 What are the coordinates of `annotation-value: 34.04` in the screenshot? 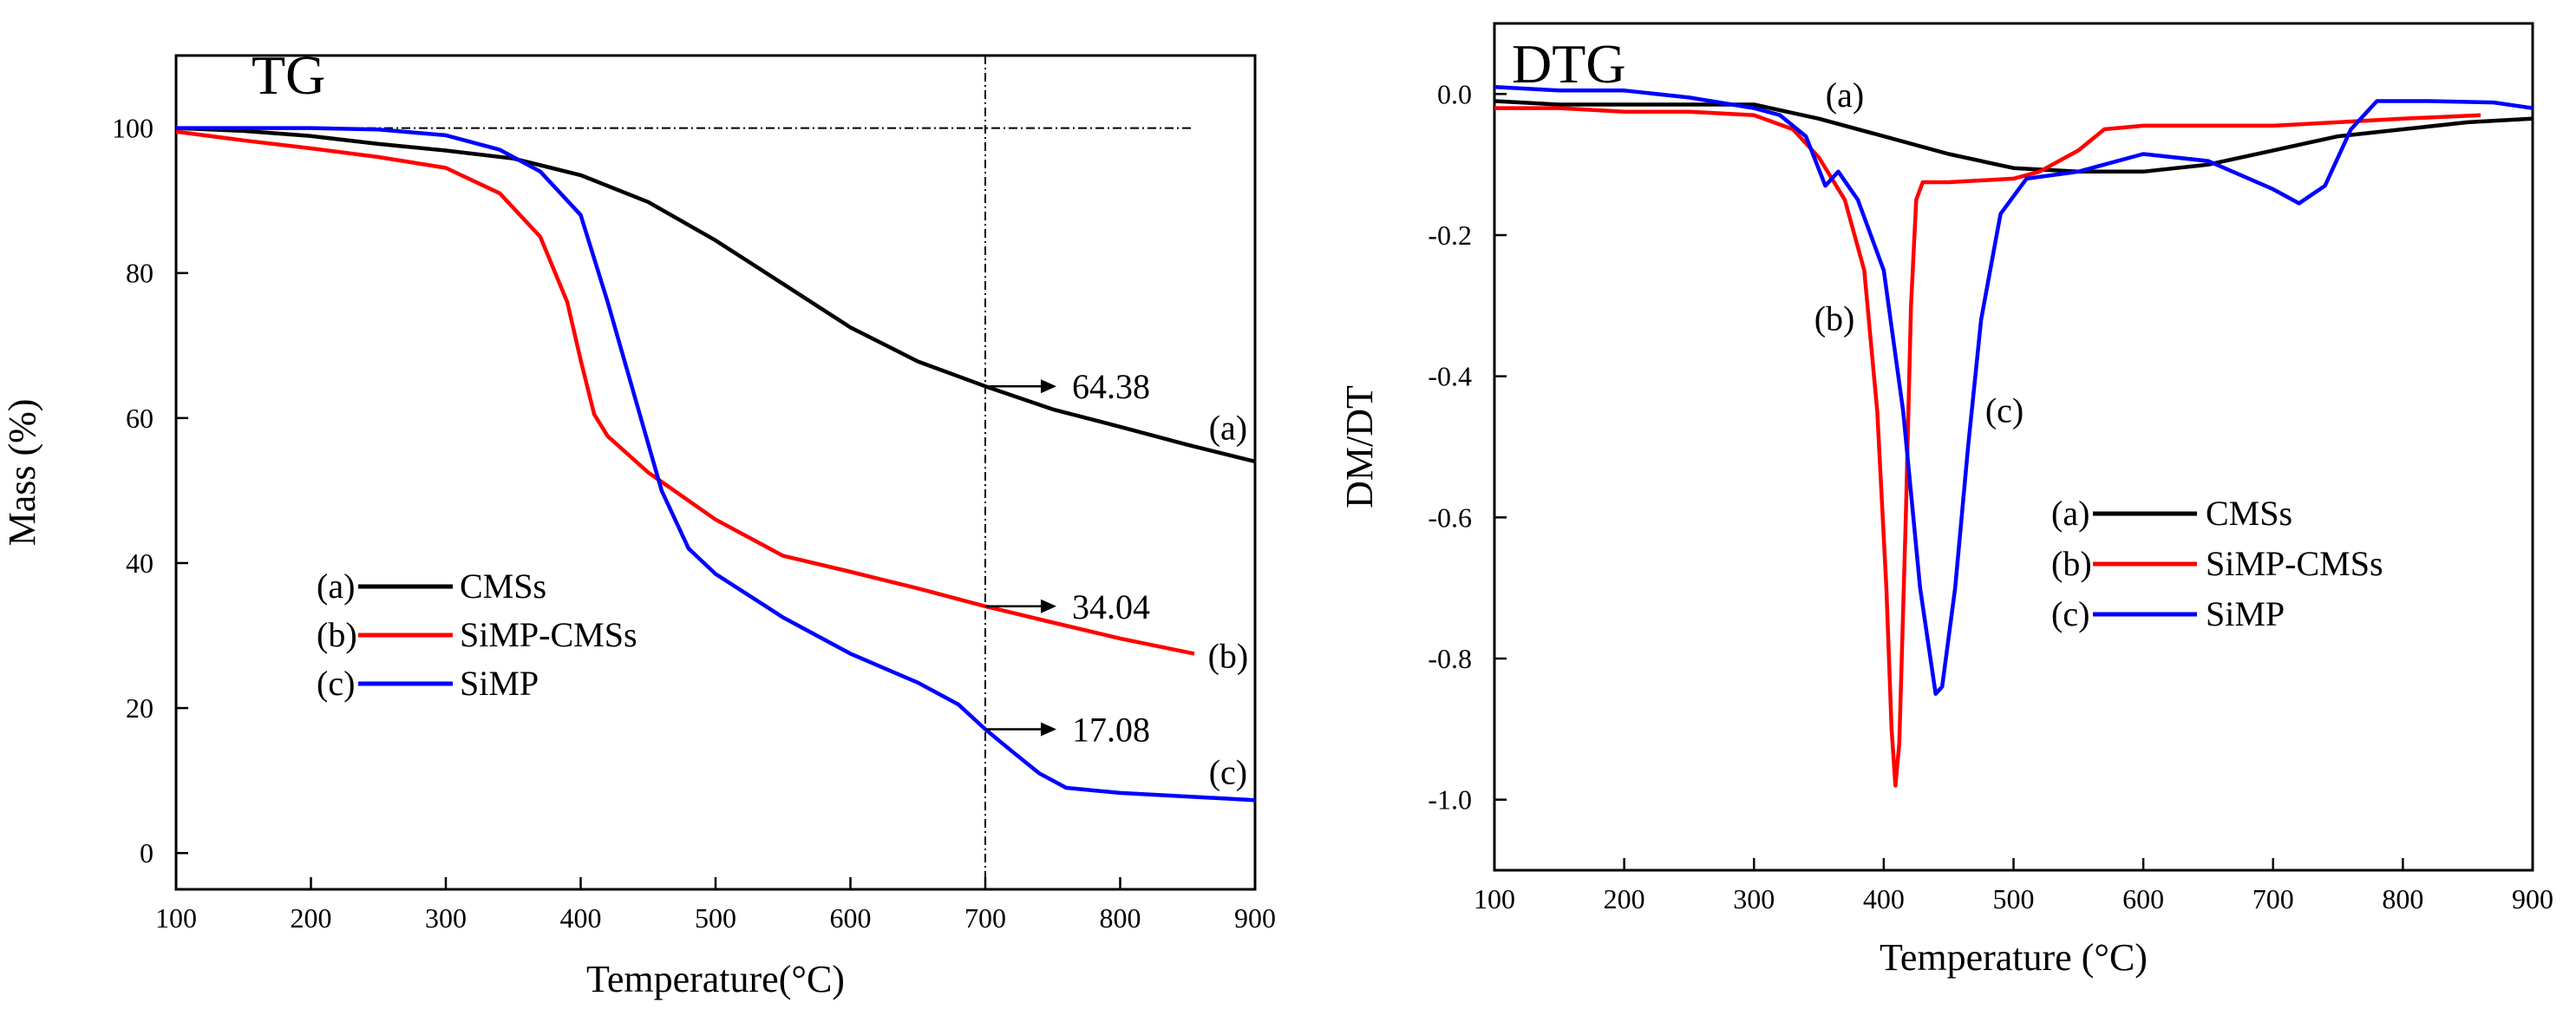 It's located at (1111, 606).